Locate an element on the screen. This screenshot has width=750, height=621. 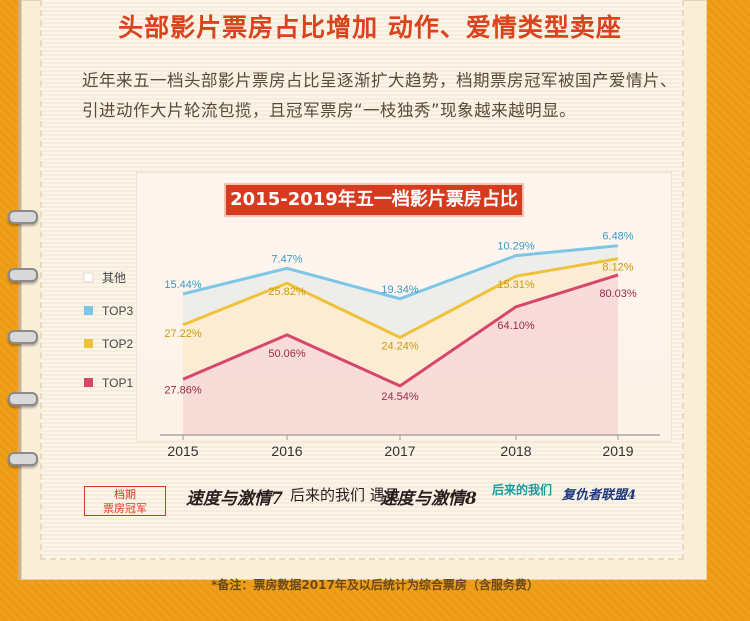
data-label-top3: 6.48% is located at coordinates (617, 237).